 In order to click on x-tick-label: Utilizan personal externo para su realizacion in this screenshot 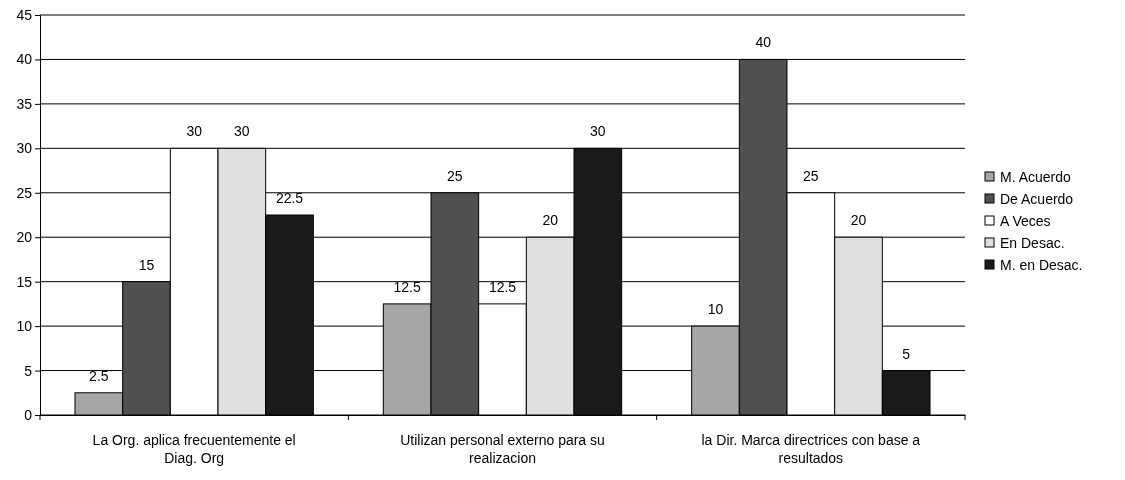, I will do `click(502, 449)`.